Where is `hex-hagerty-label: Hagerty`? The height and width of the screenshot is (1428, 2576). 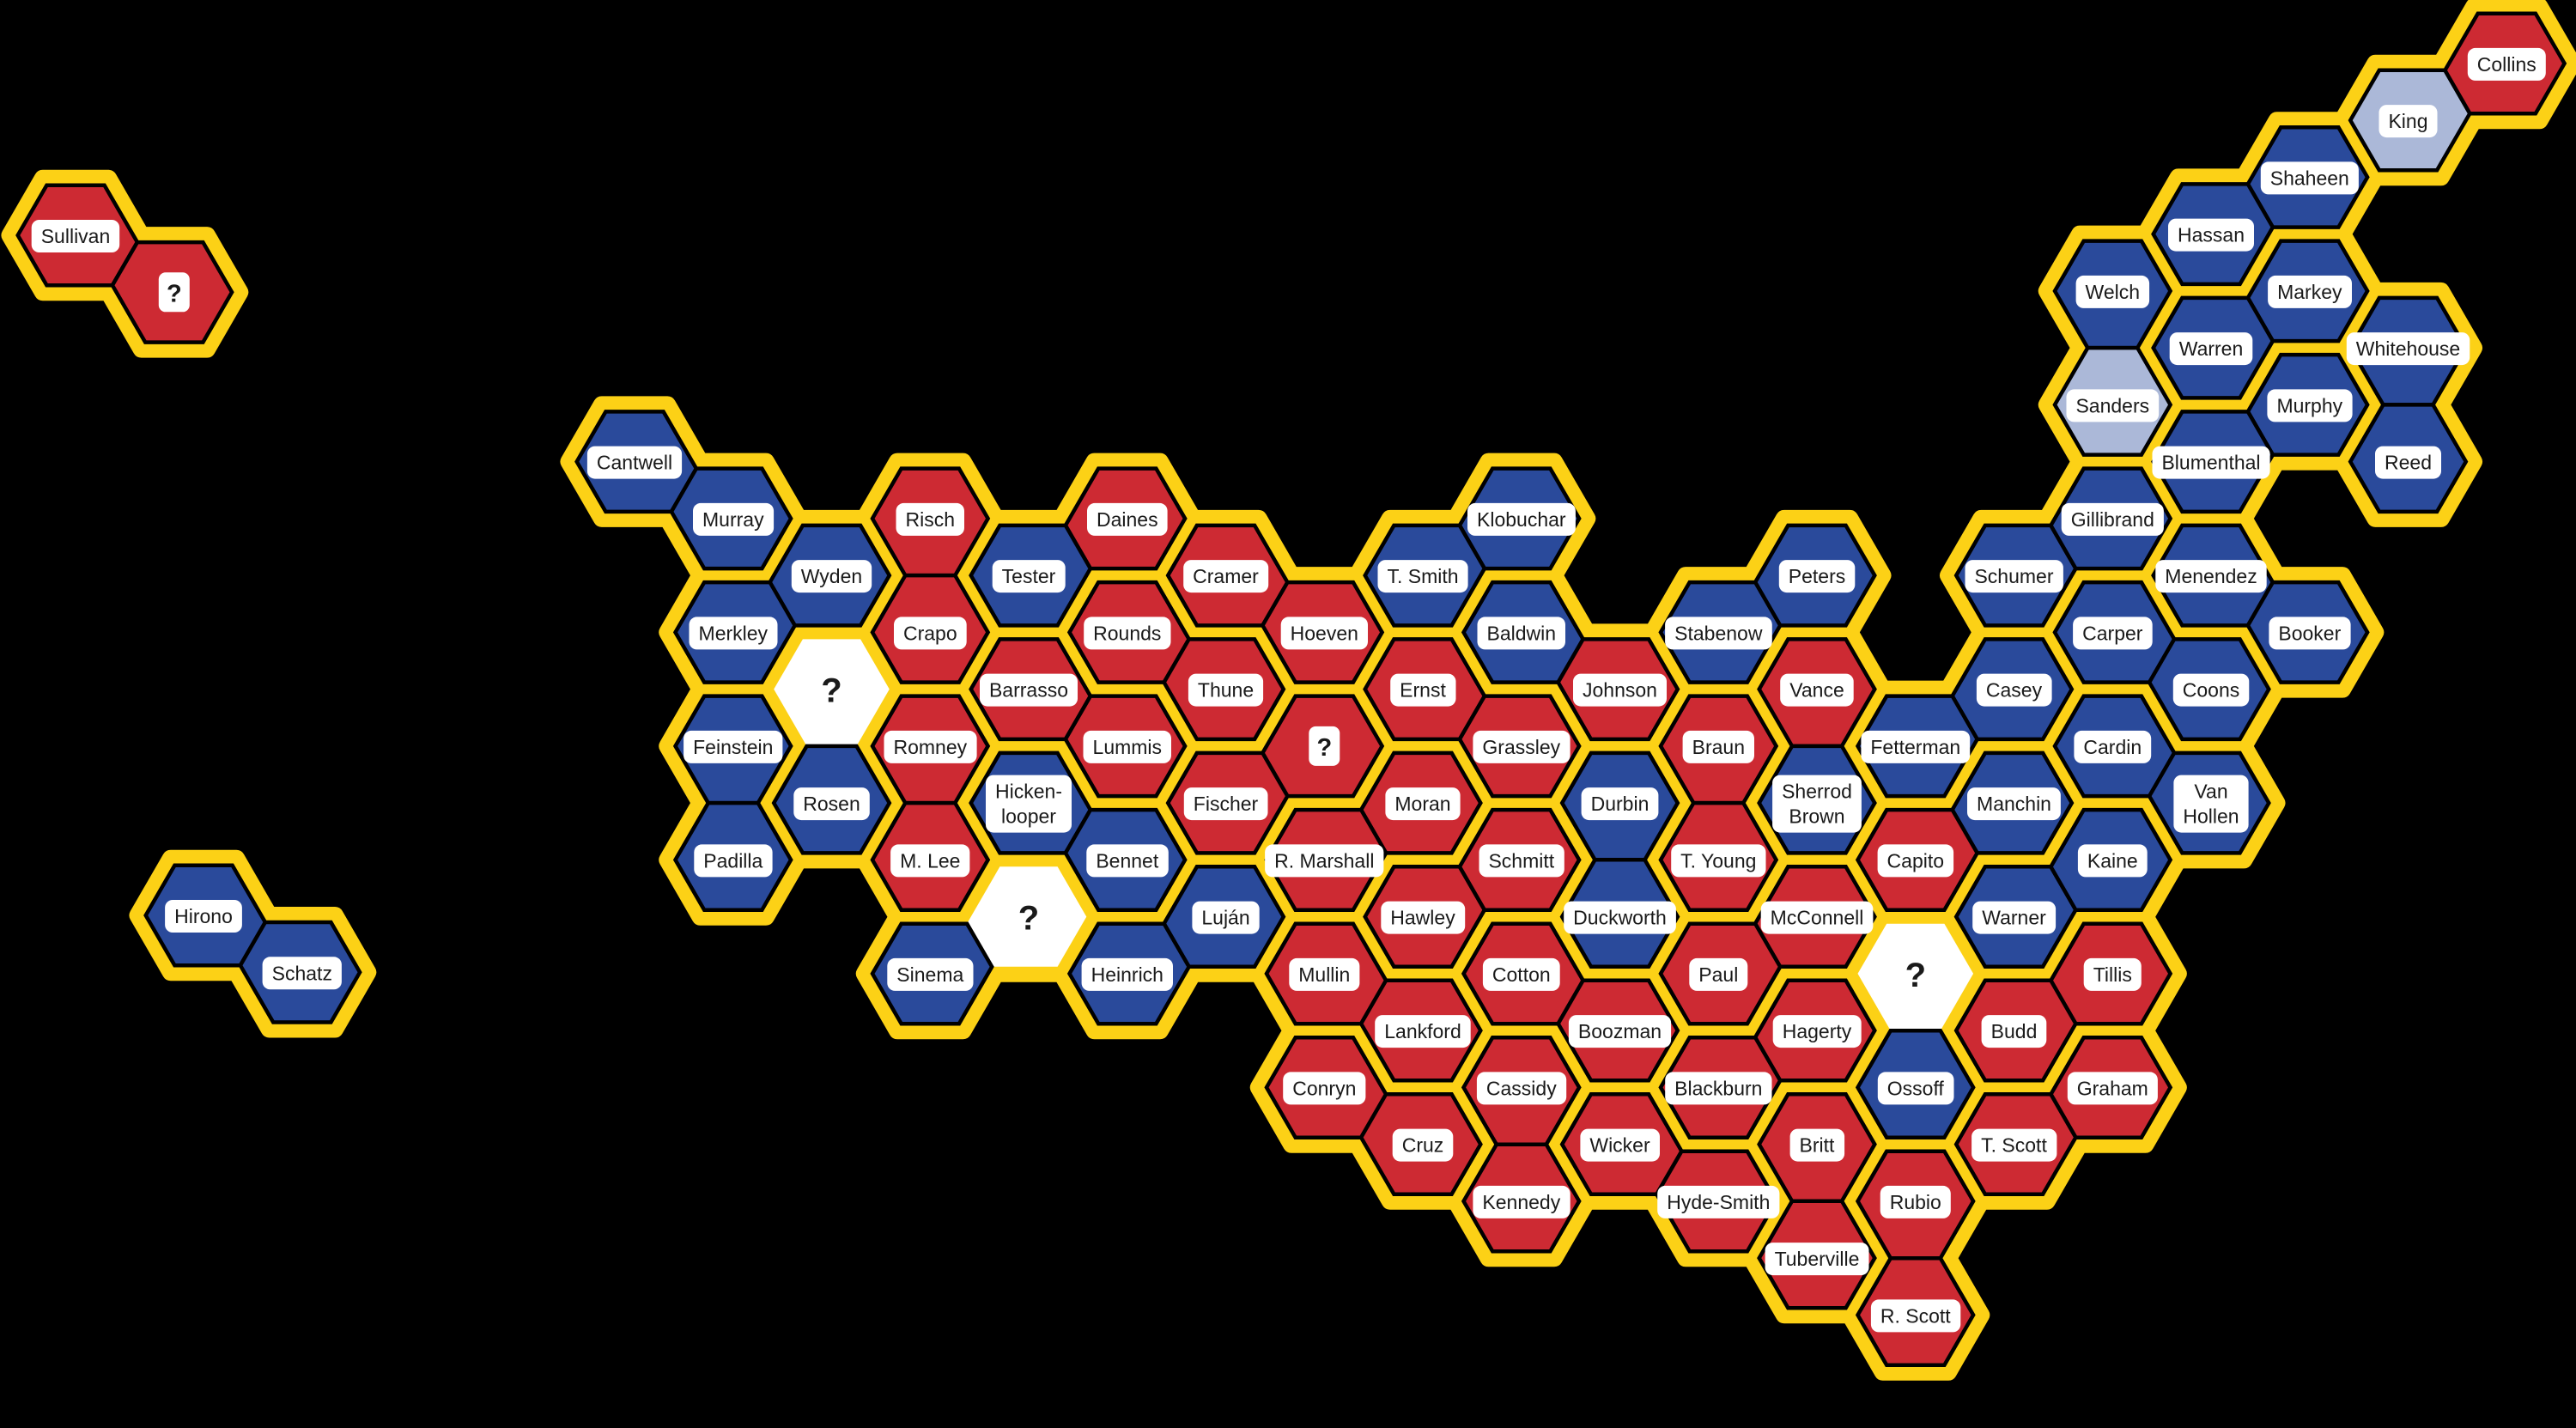
hex-hagerty-label: Hagerty is located at coordinates (1817, 1032).